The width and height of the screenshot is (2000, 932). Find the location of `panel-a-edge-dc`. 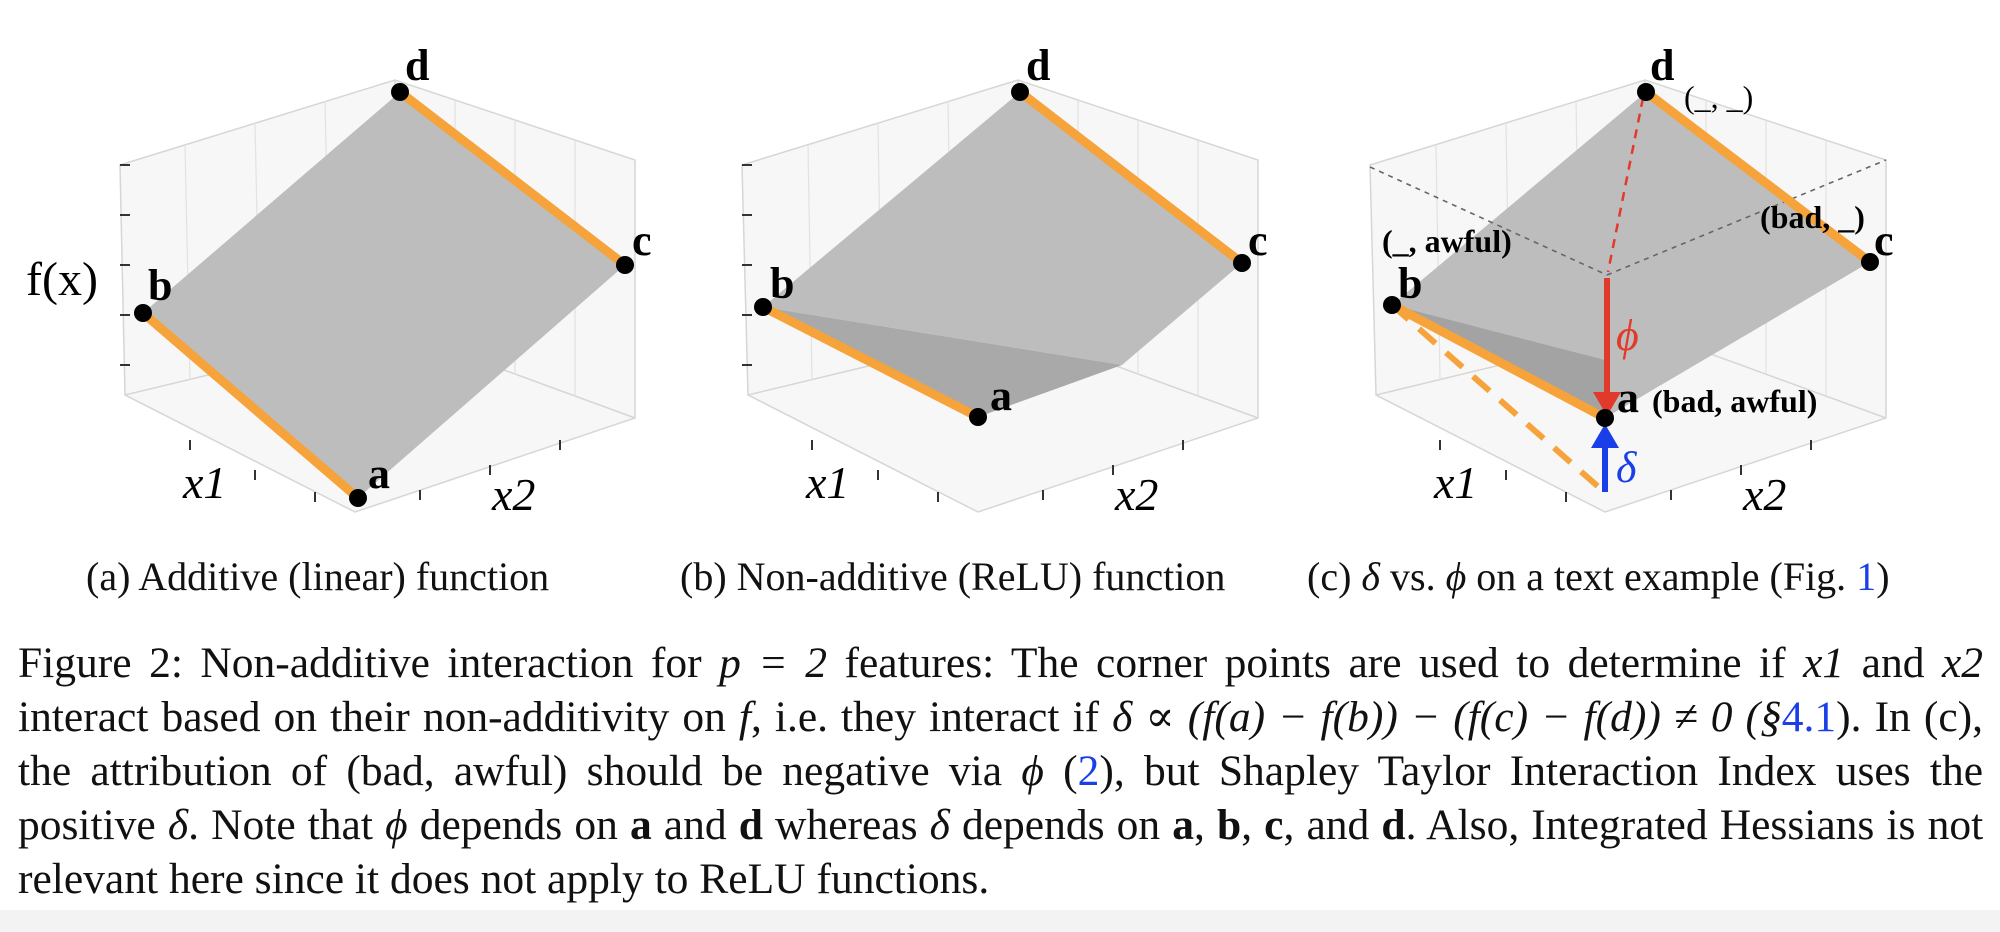

panel-a-edge-dc is located at coordinates (512, 178).